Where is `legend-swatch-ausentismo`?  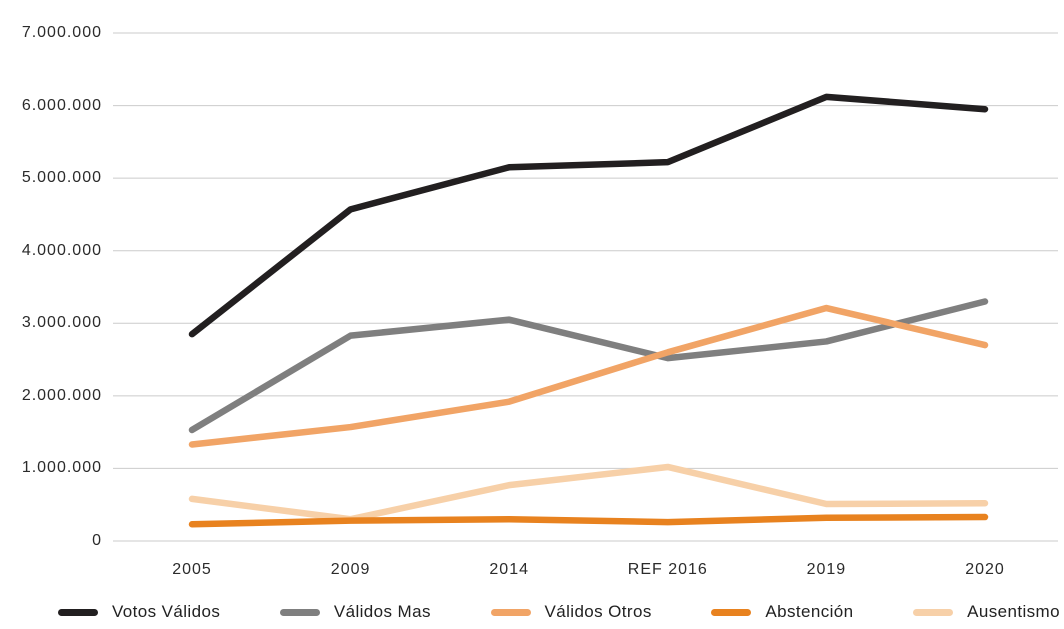
legend-swatch-ausentismo is located at coordinates (933, 612).